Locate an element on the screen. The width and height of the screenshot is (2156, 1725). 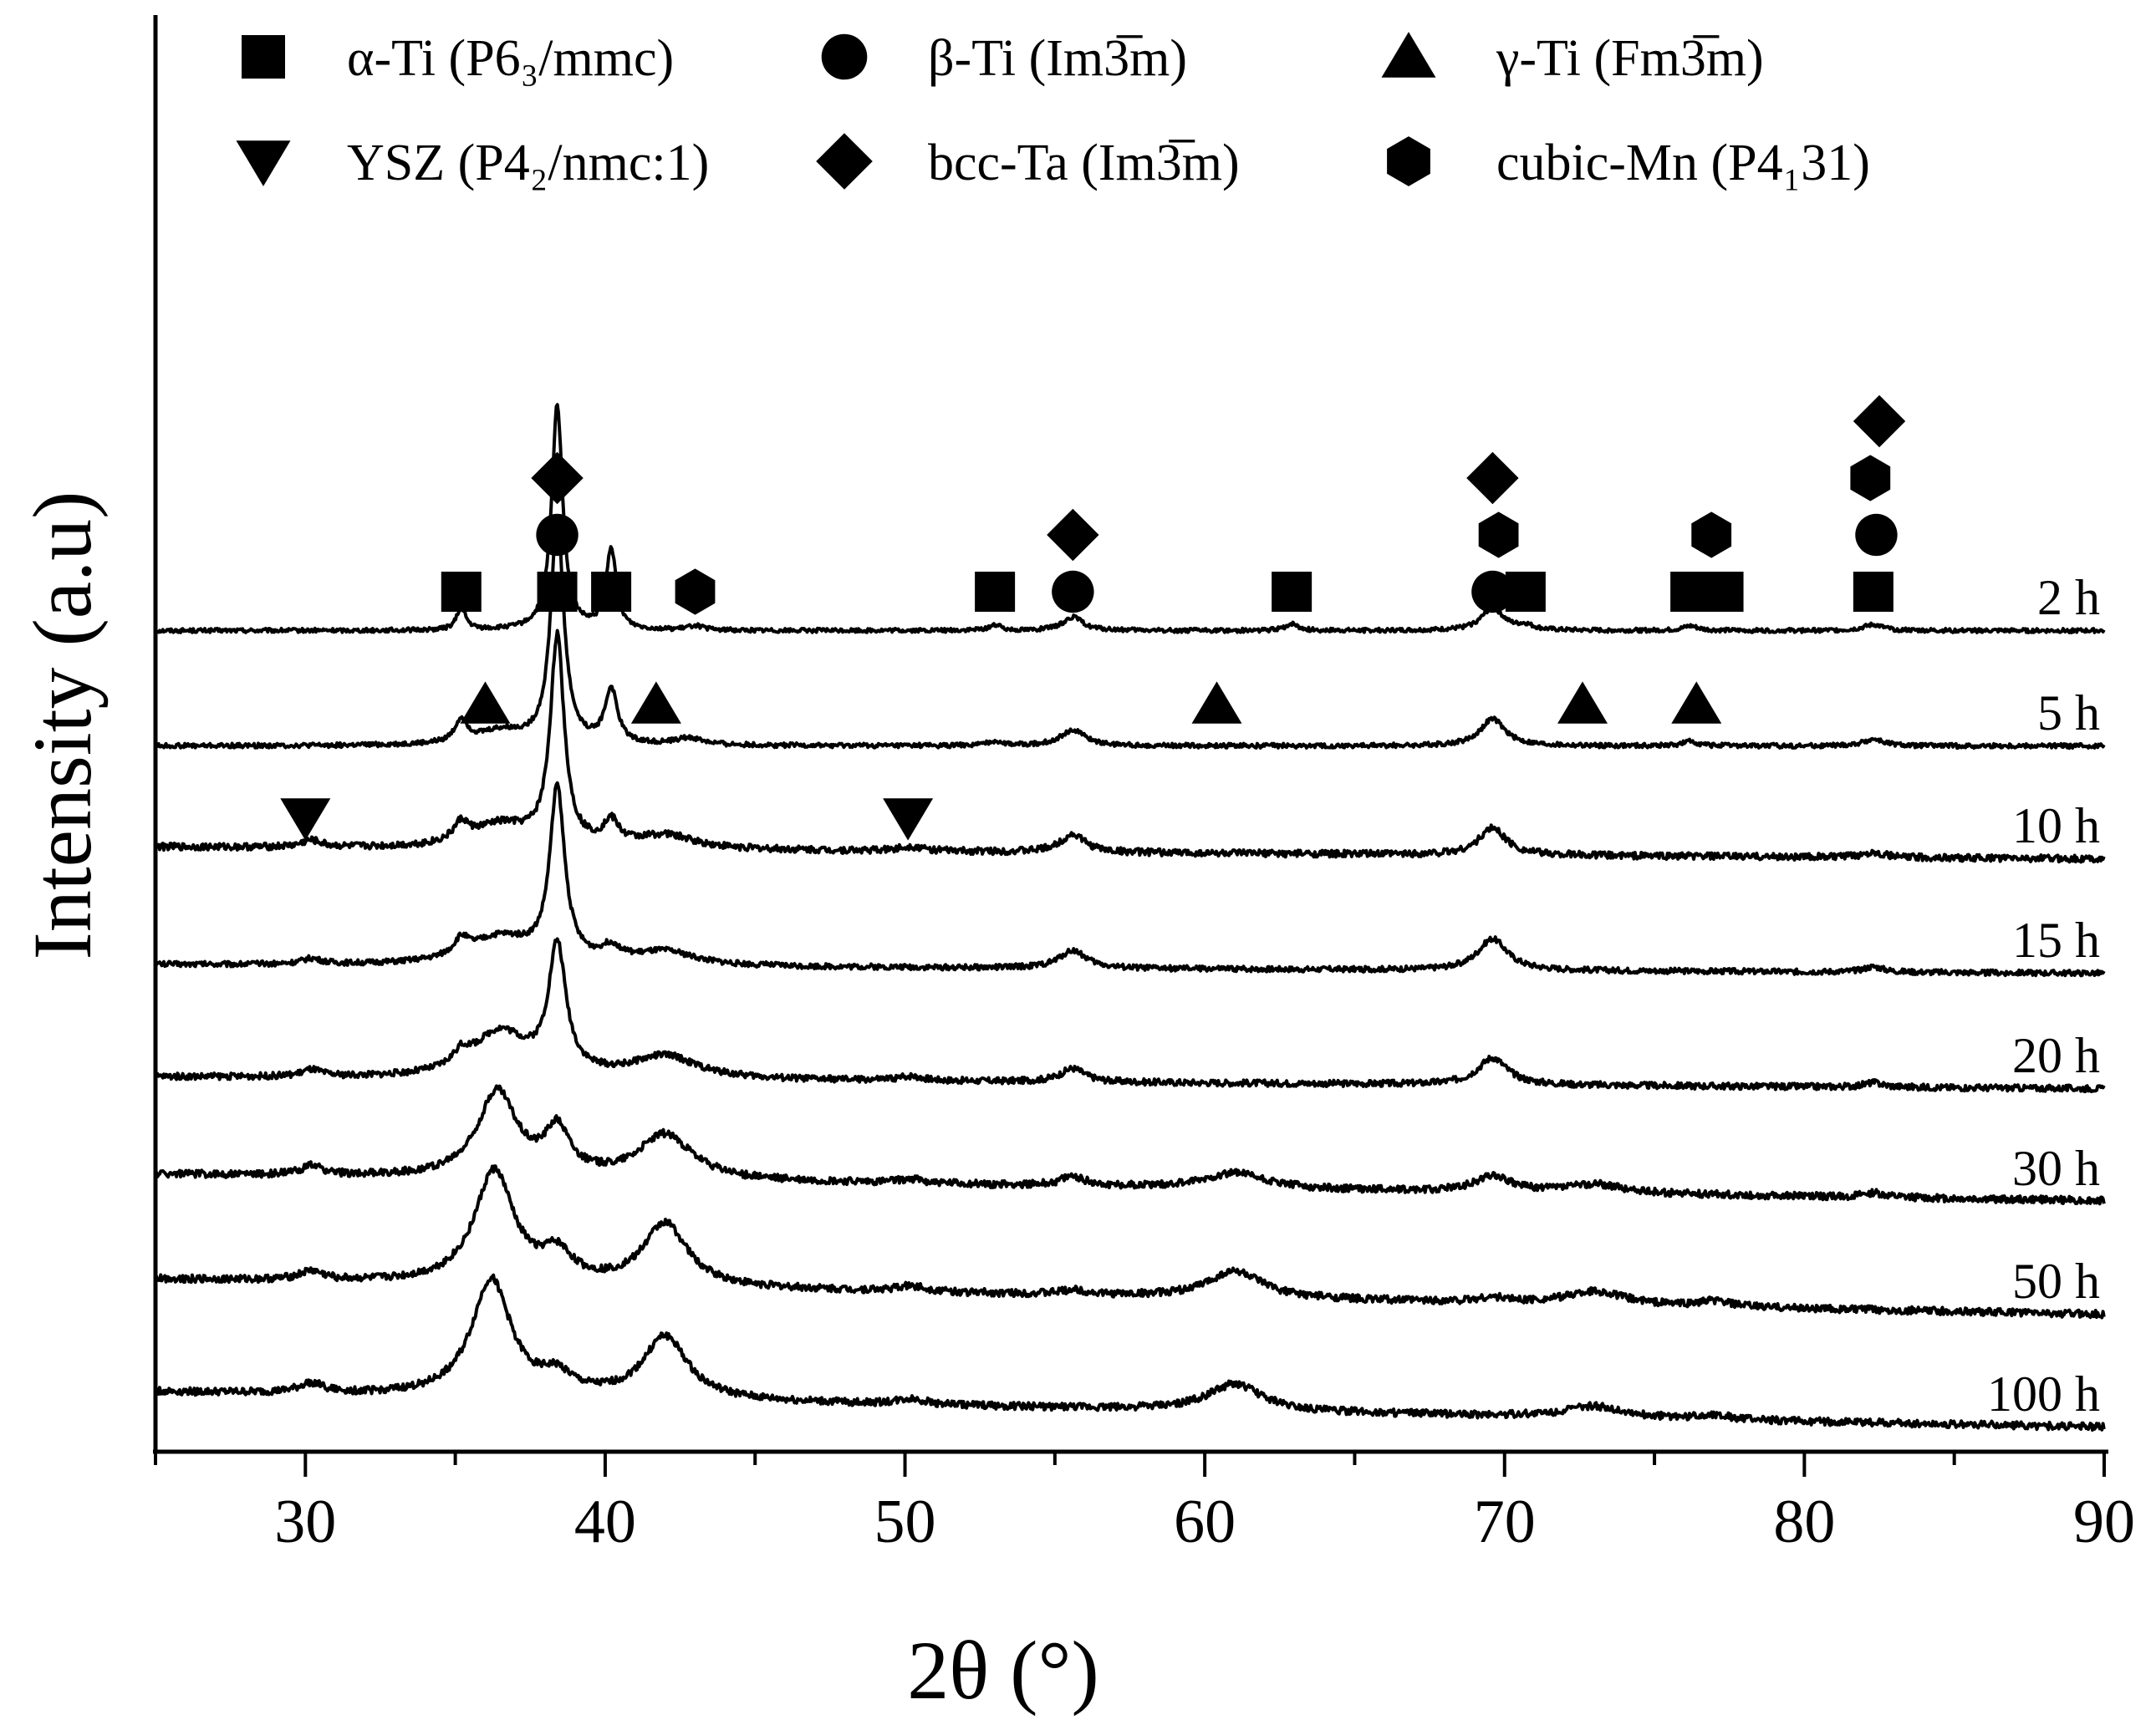
trace-label-5h: 5 h is located at coordinates (2068, 712).